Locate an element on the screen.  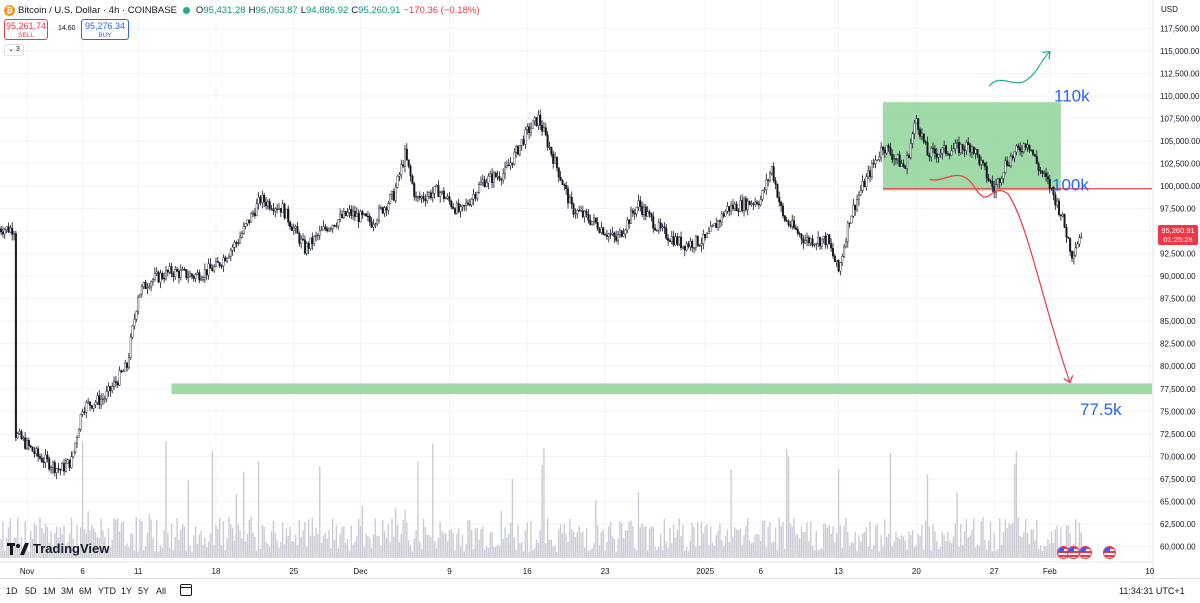
timeframe-1y: 1Y is located at coordinates (127, 591).